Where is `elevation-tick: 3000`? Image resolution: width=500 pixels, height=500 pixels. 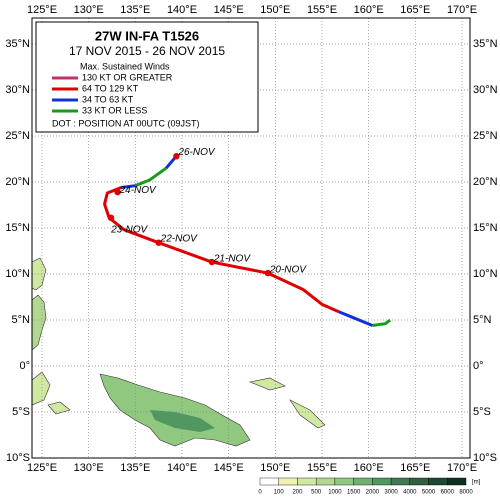
elevation-tick: 3000 is located at coordinates (391, 493).